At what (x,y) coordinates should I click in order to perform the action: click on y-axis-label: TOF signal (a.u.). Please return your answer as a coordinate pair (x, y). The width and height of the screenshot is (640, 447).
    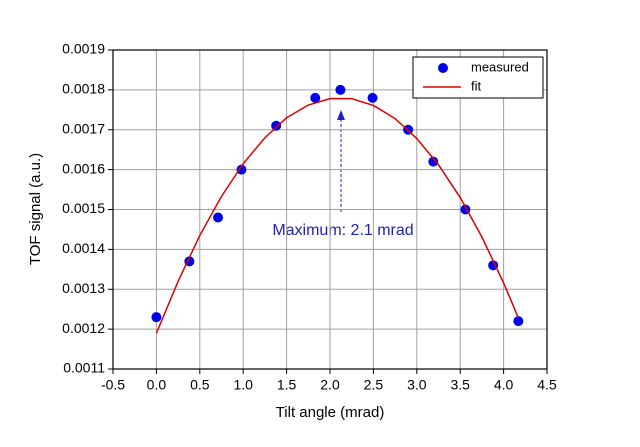
    Looking at the image, I should click on (35, 209).